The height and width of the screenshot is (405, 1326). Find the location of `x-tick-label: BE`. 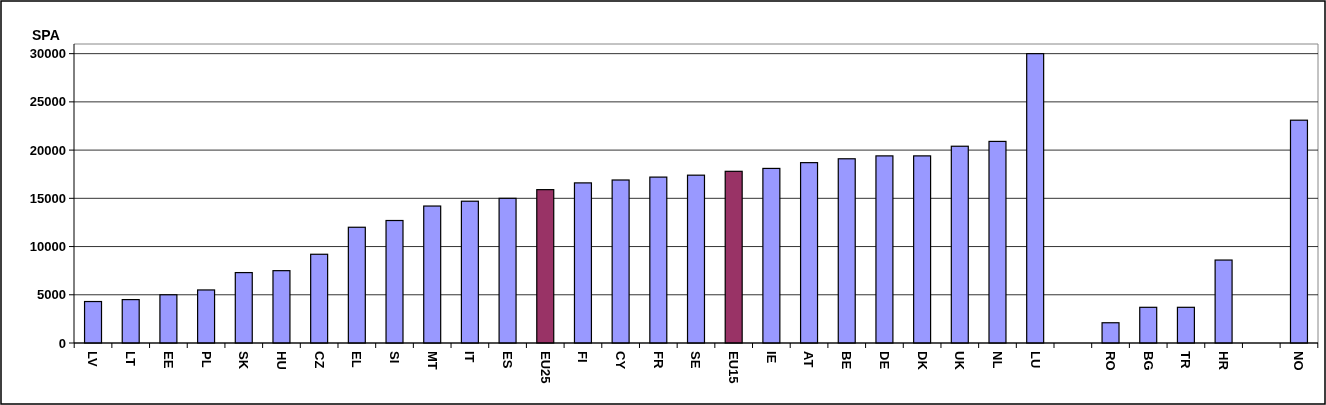

x-tick-label: BE is located at coordinates (847, 360).